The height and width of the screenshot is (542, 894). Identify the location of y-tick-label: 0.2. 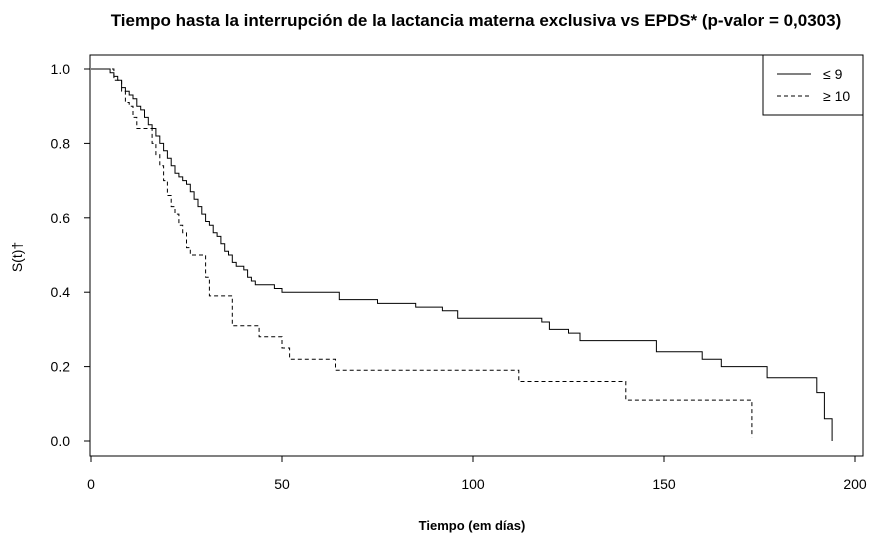
(61, 367).